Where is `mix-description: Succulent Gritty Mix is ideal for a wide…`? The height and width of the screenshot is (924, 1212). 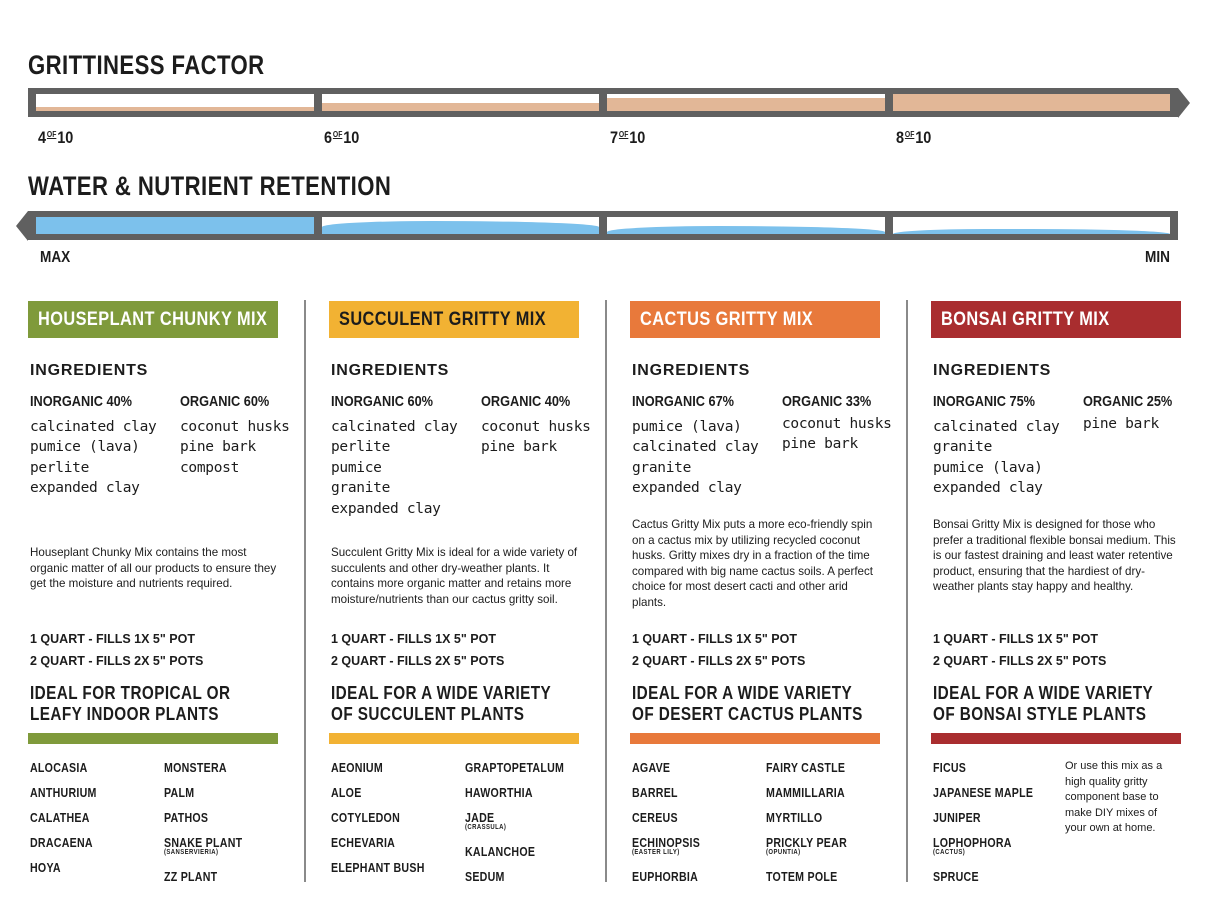 mix-description: Succulent Gritty Mix is ideal for a wide… is located at coordinates (454, 576).